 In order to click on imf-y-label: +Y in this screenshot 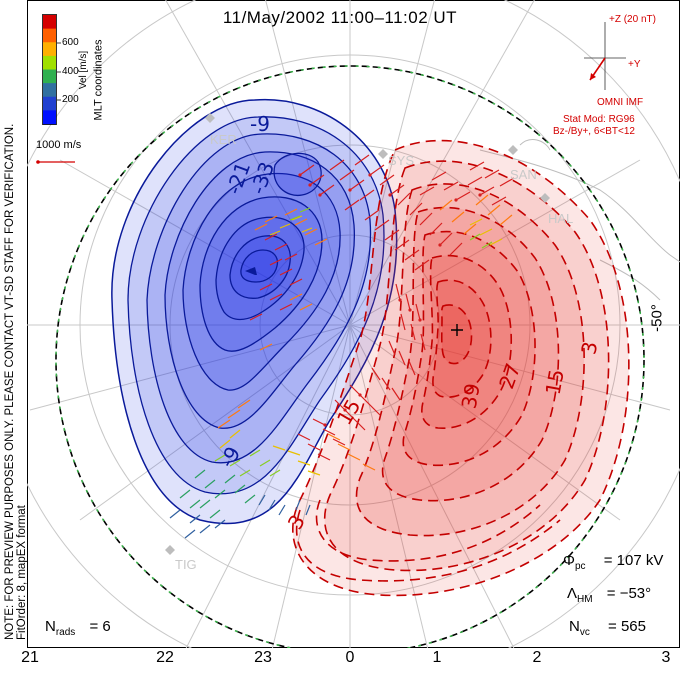, I will do `click(634, 64)`.